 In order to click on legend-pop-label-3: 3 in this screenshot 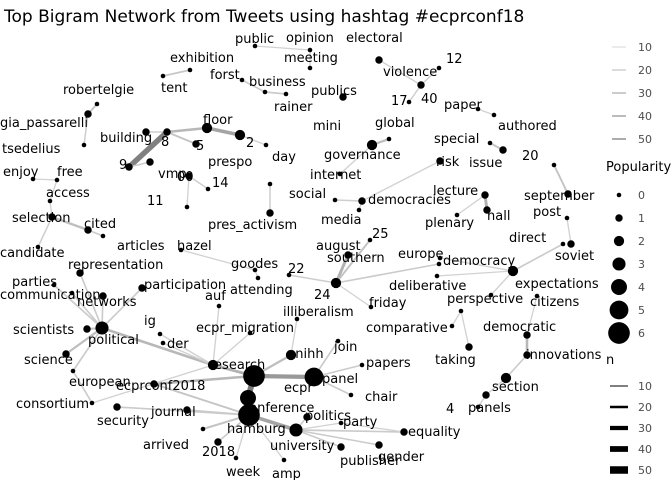, I will do `click(641, 264)`.